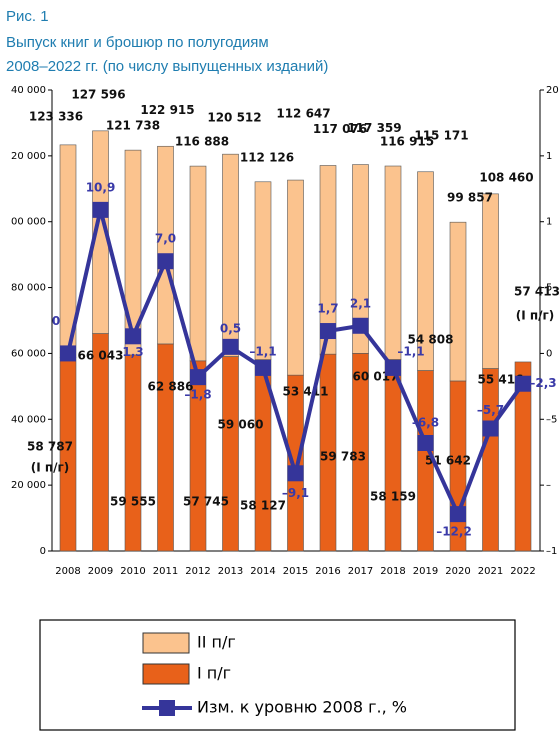 This screenshot has width=560, height=737. What do you see at coordinates (548, 485) in the screenshot?
I see `y2-tick-label: –` at bounding box center [548, 485].